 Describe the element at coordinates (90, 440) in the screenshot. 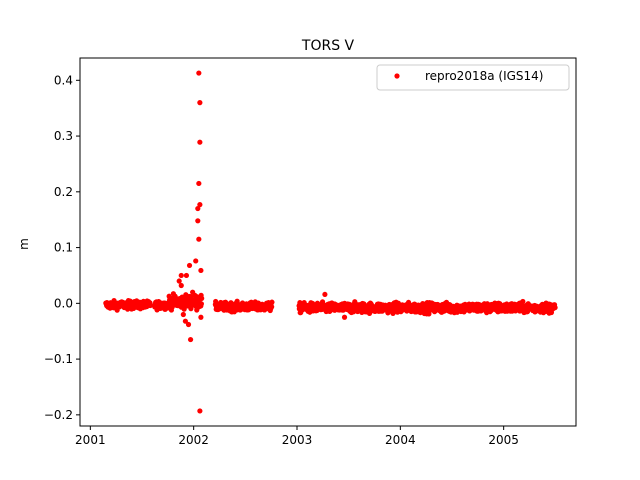

I see `x-tick-label: 2001` at that location.